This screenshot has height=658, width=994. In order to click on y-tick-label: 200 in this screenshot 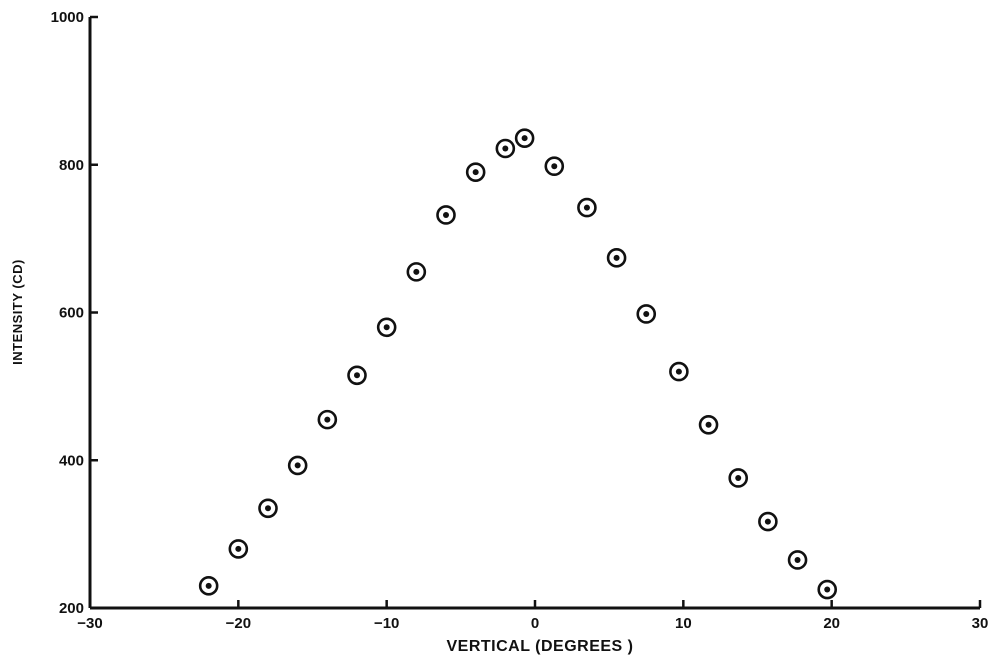, I will do `click(71, 608)`.